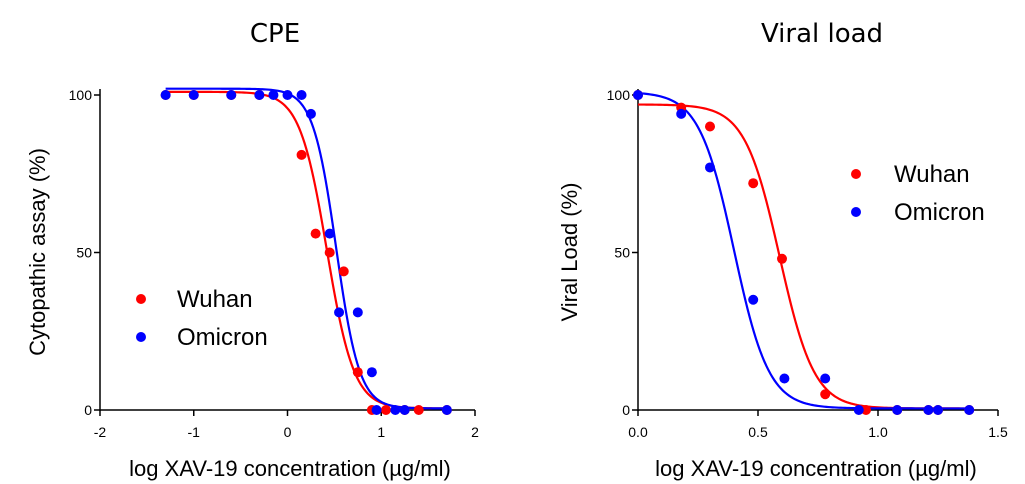 This screenshot has height=484, width=1025. I want to click on chart-title: CPE, so click(275, 34).